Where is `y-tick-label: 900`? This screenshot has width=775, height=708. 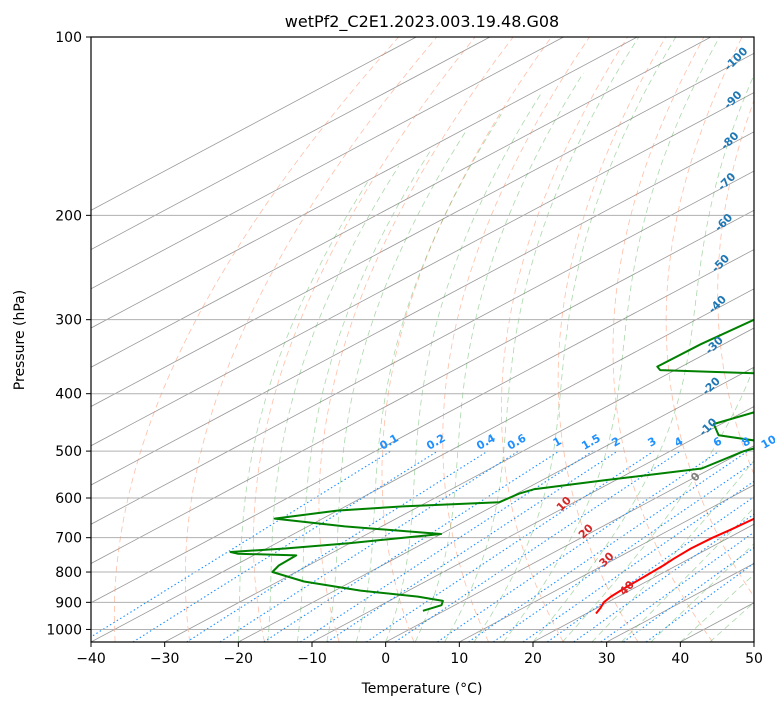 y-tick-label: 900 is located at coordinates (68, 603).